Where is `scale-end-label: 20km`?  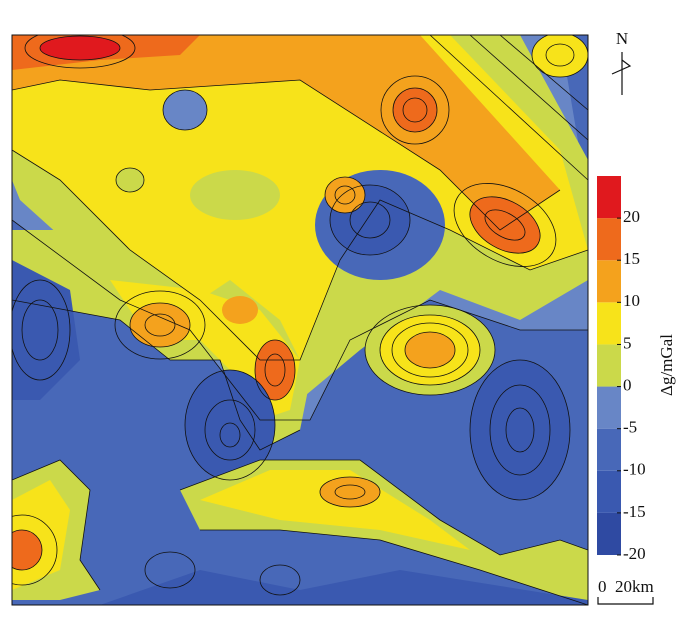
scale-end-label: 20km is located at coordinates (634, 586).